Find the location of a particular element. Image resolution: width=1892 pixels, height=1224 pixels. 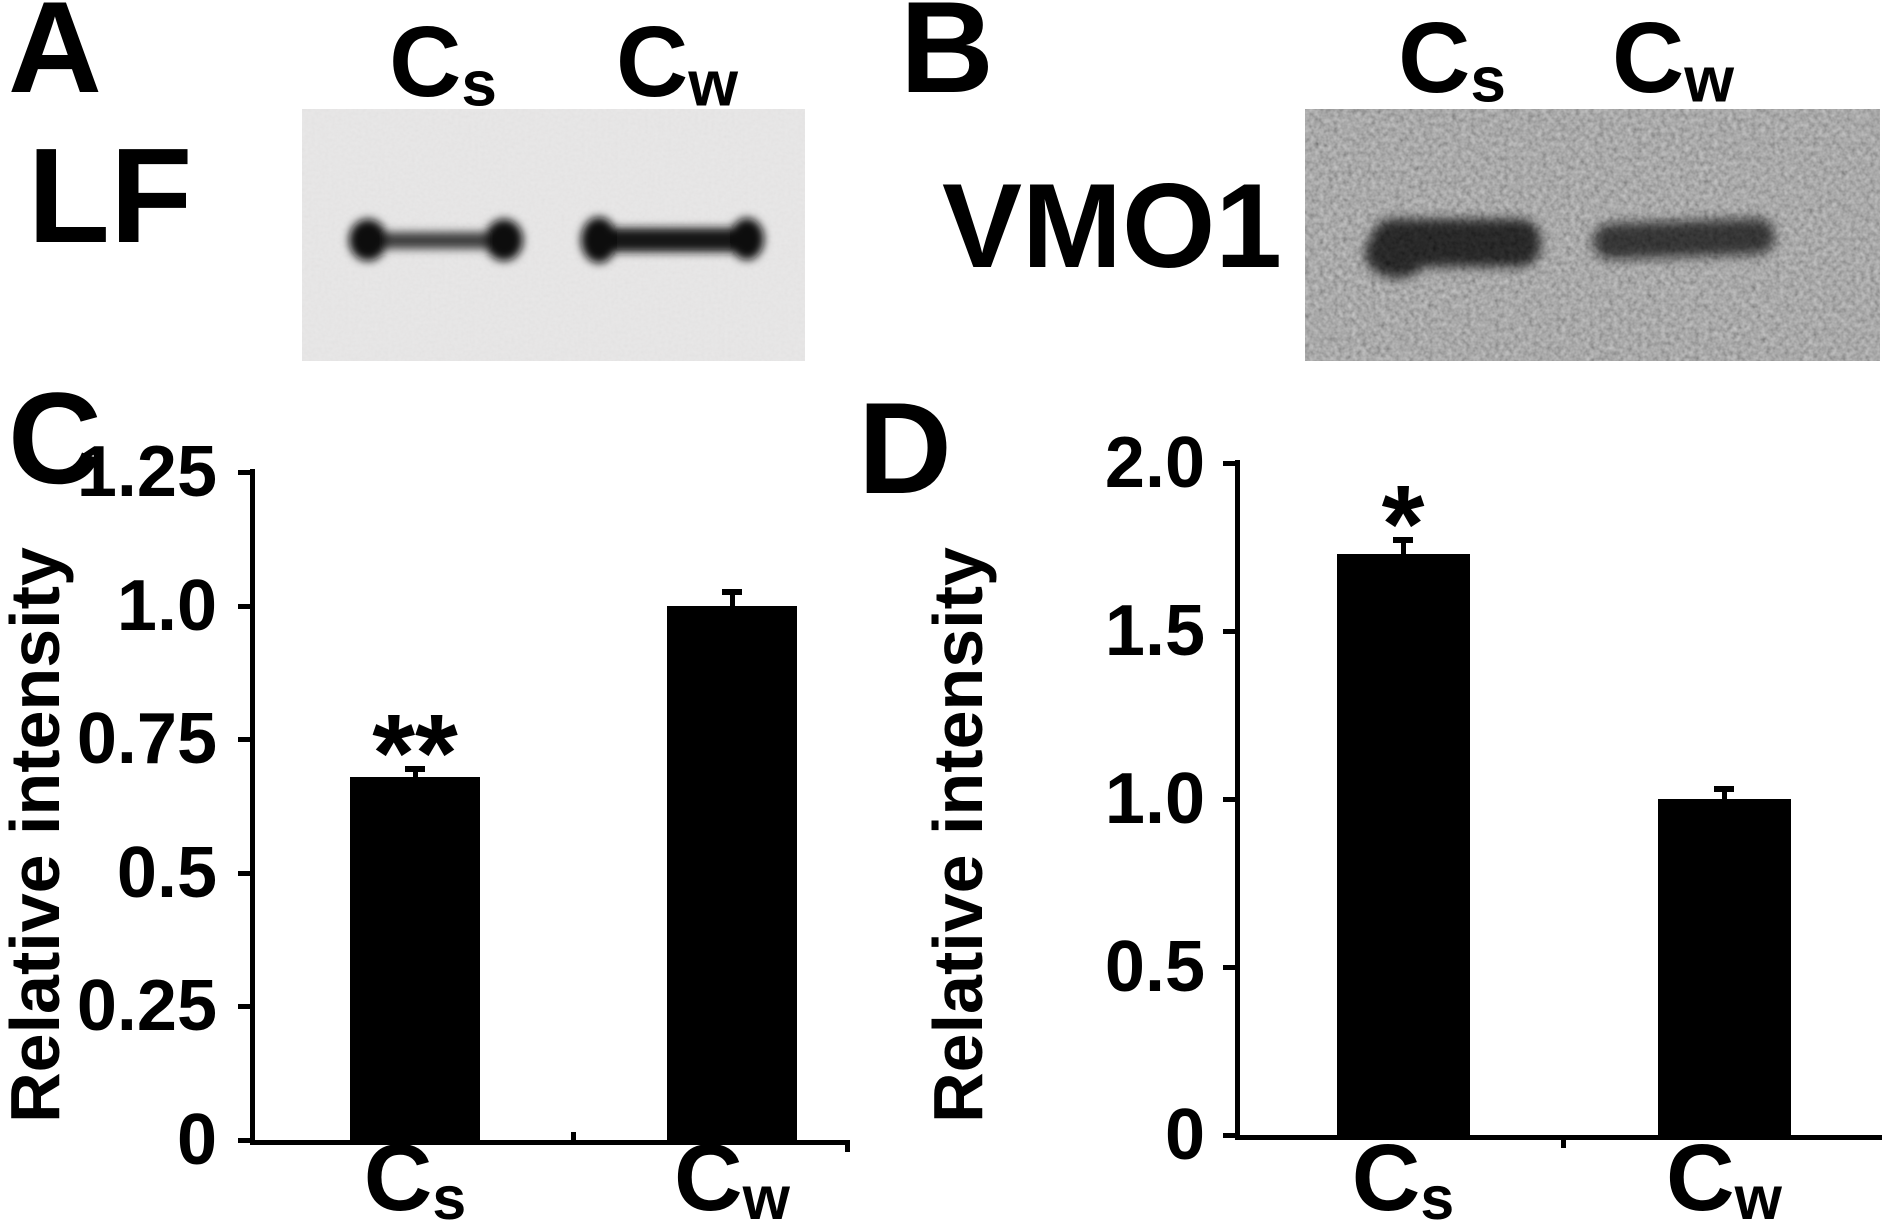

blot-lf-svg is located at coordinates (553, 235).